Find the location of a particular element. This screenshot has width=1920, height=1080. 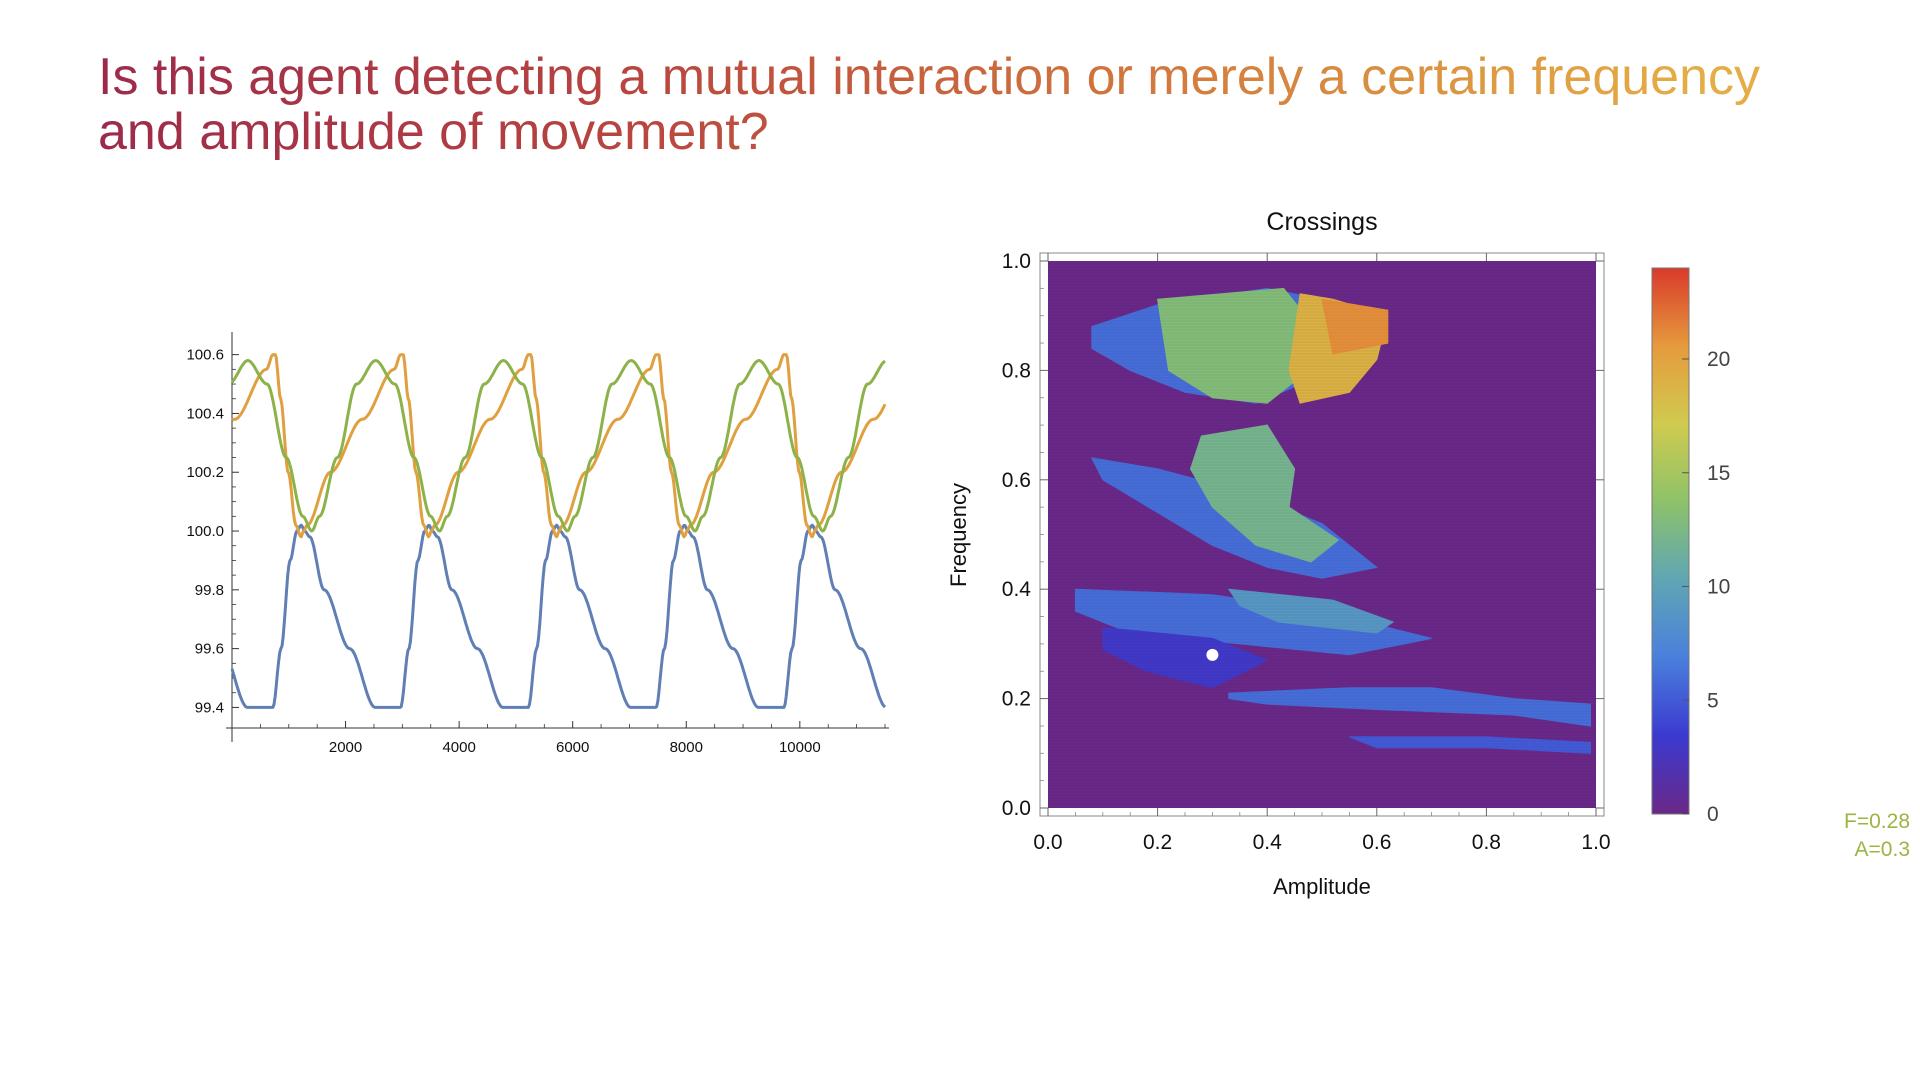

x-tick-label: 1.0 is located at coordinates (1595, 842).